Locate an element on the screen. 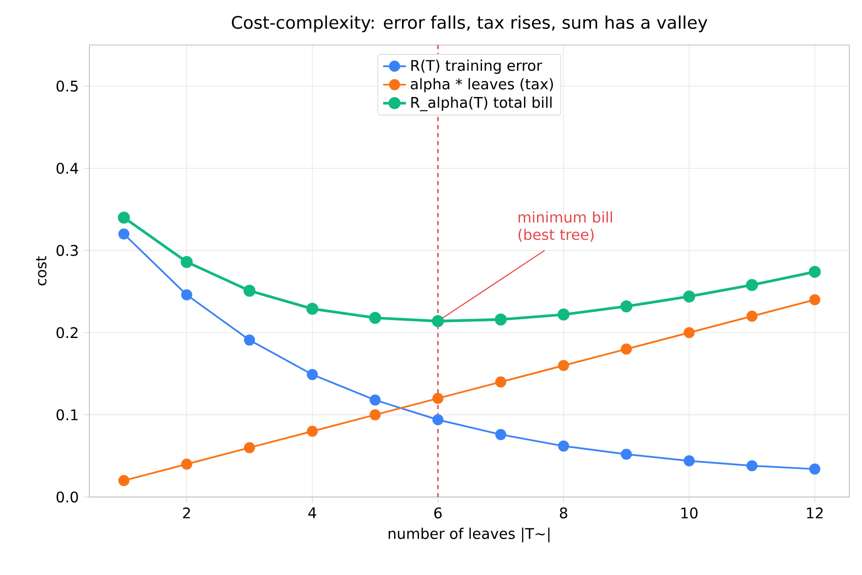  x-tick-label: 2 is located at coordinates (186, 512).